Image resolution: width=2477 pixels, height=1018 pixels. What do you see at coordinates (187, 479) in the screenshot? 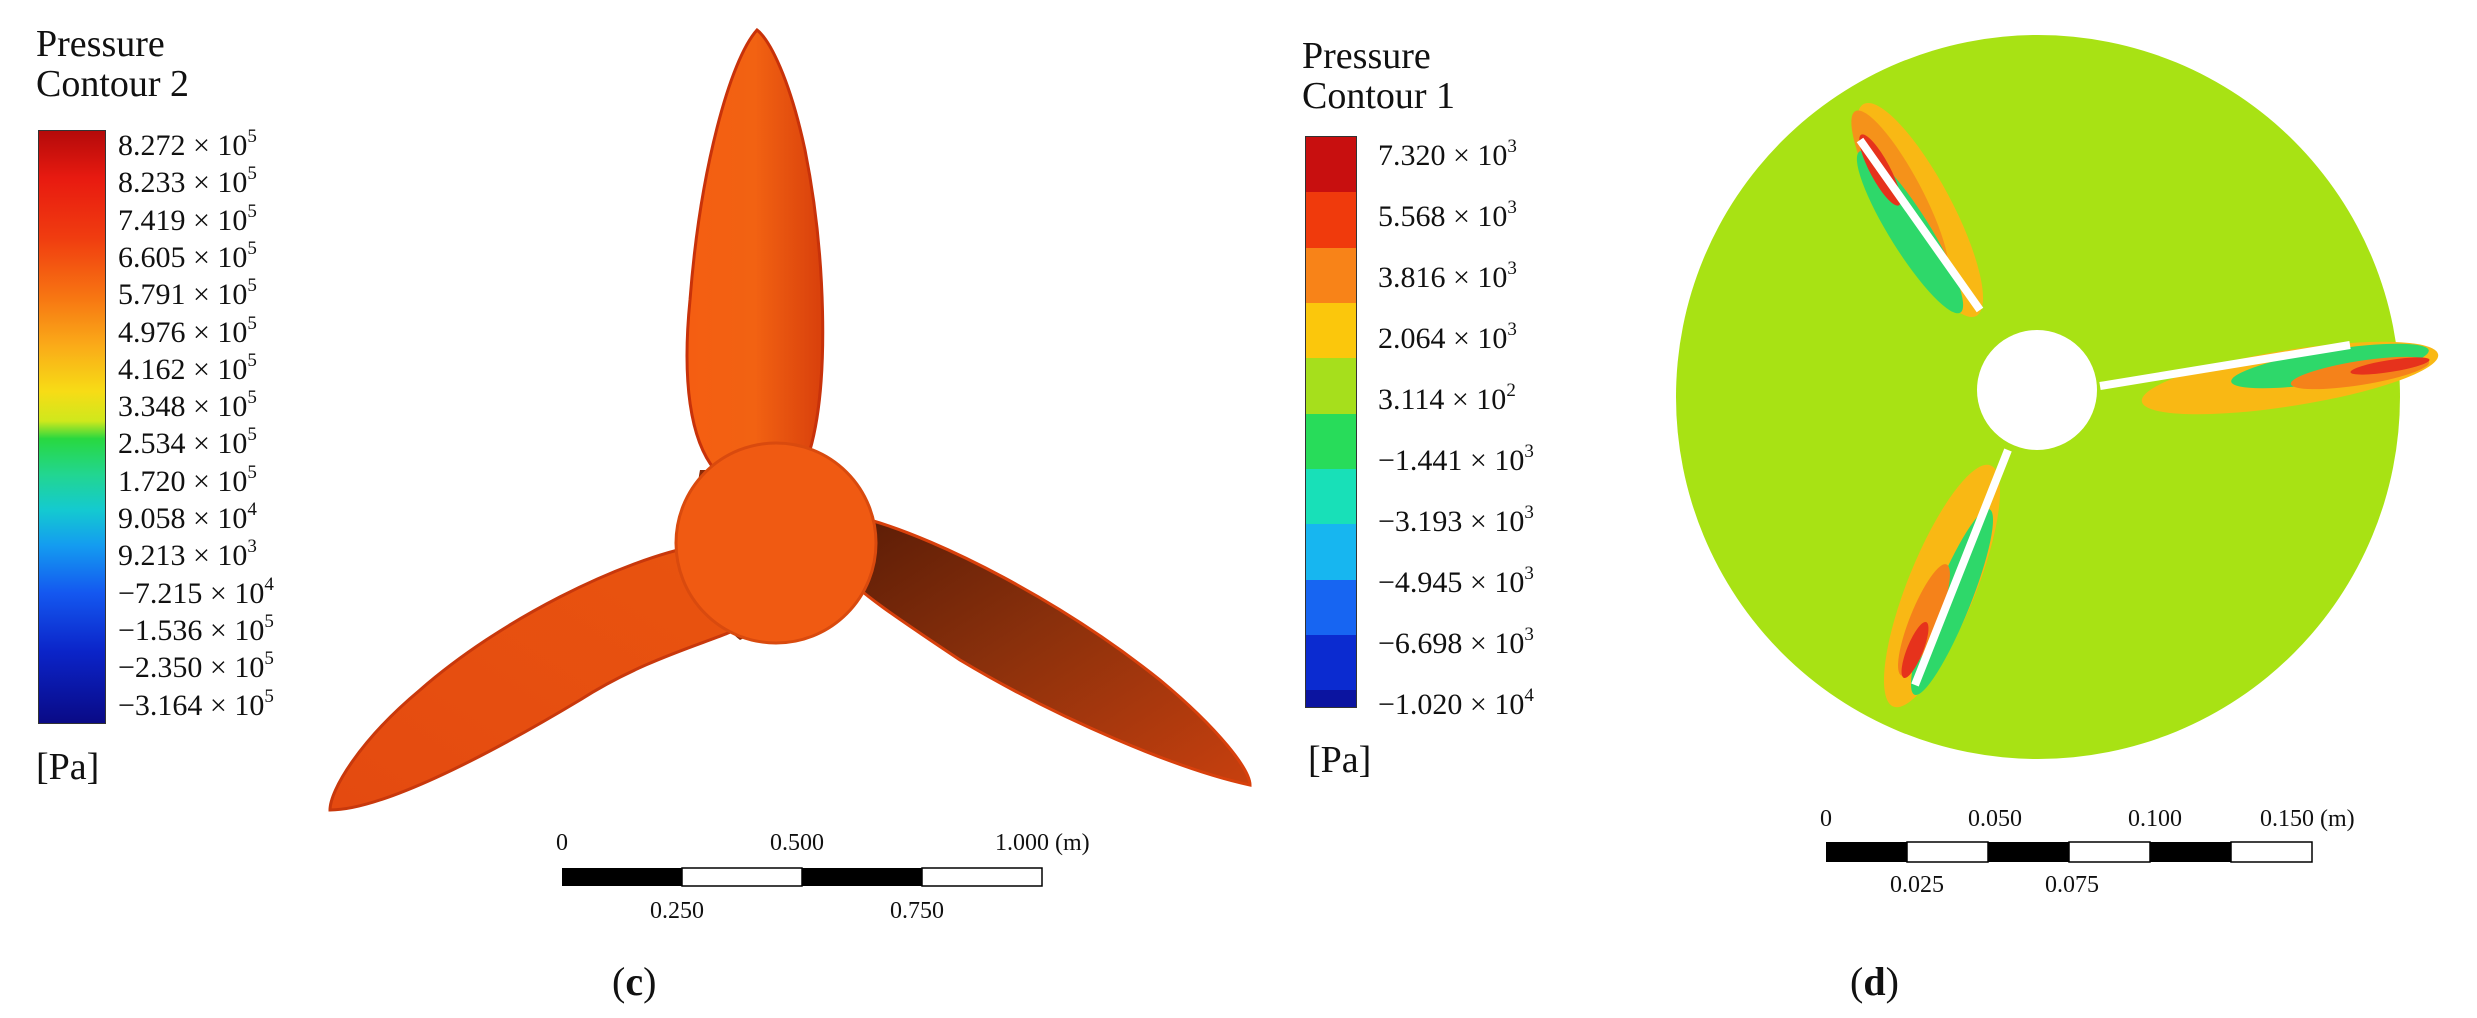
I see `legend-c-tick-9: 1.720 × 10⁵` at bounding box center [187, 479].